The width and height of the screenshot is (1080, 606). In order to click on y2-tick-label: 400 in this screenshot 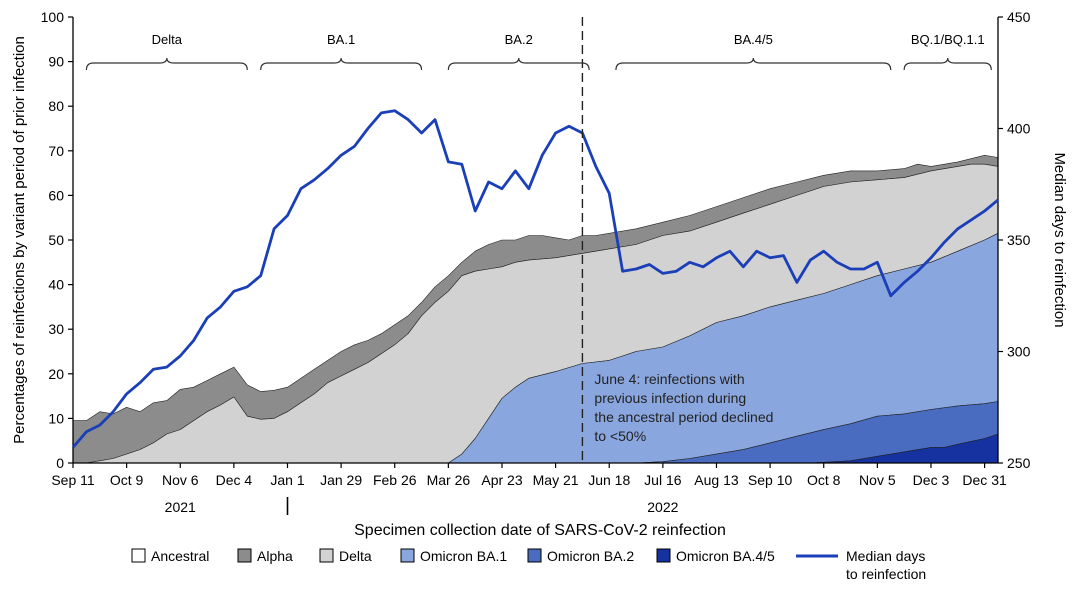, I will do `click(1019, 129)`.